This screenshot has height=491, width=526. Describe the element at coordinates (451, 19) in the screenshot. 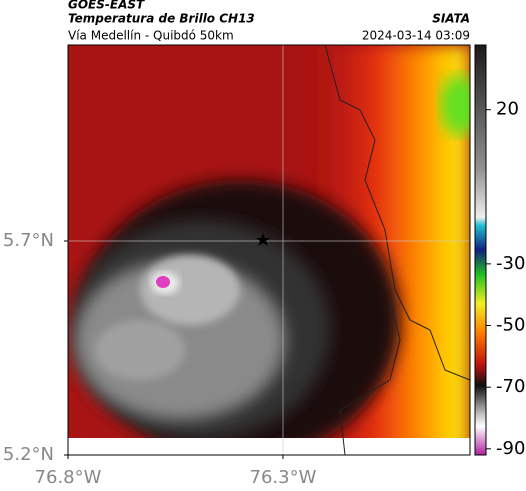

I see `org: SIATA` at that location.